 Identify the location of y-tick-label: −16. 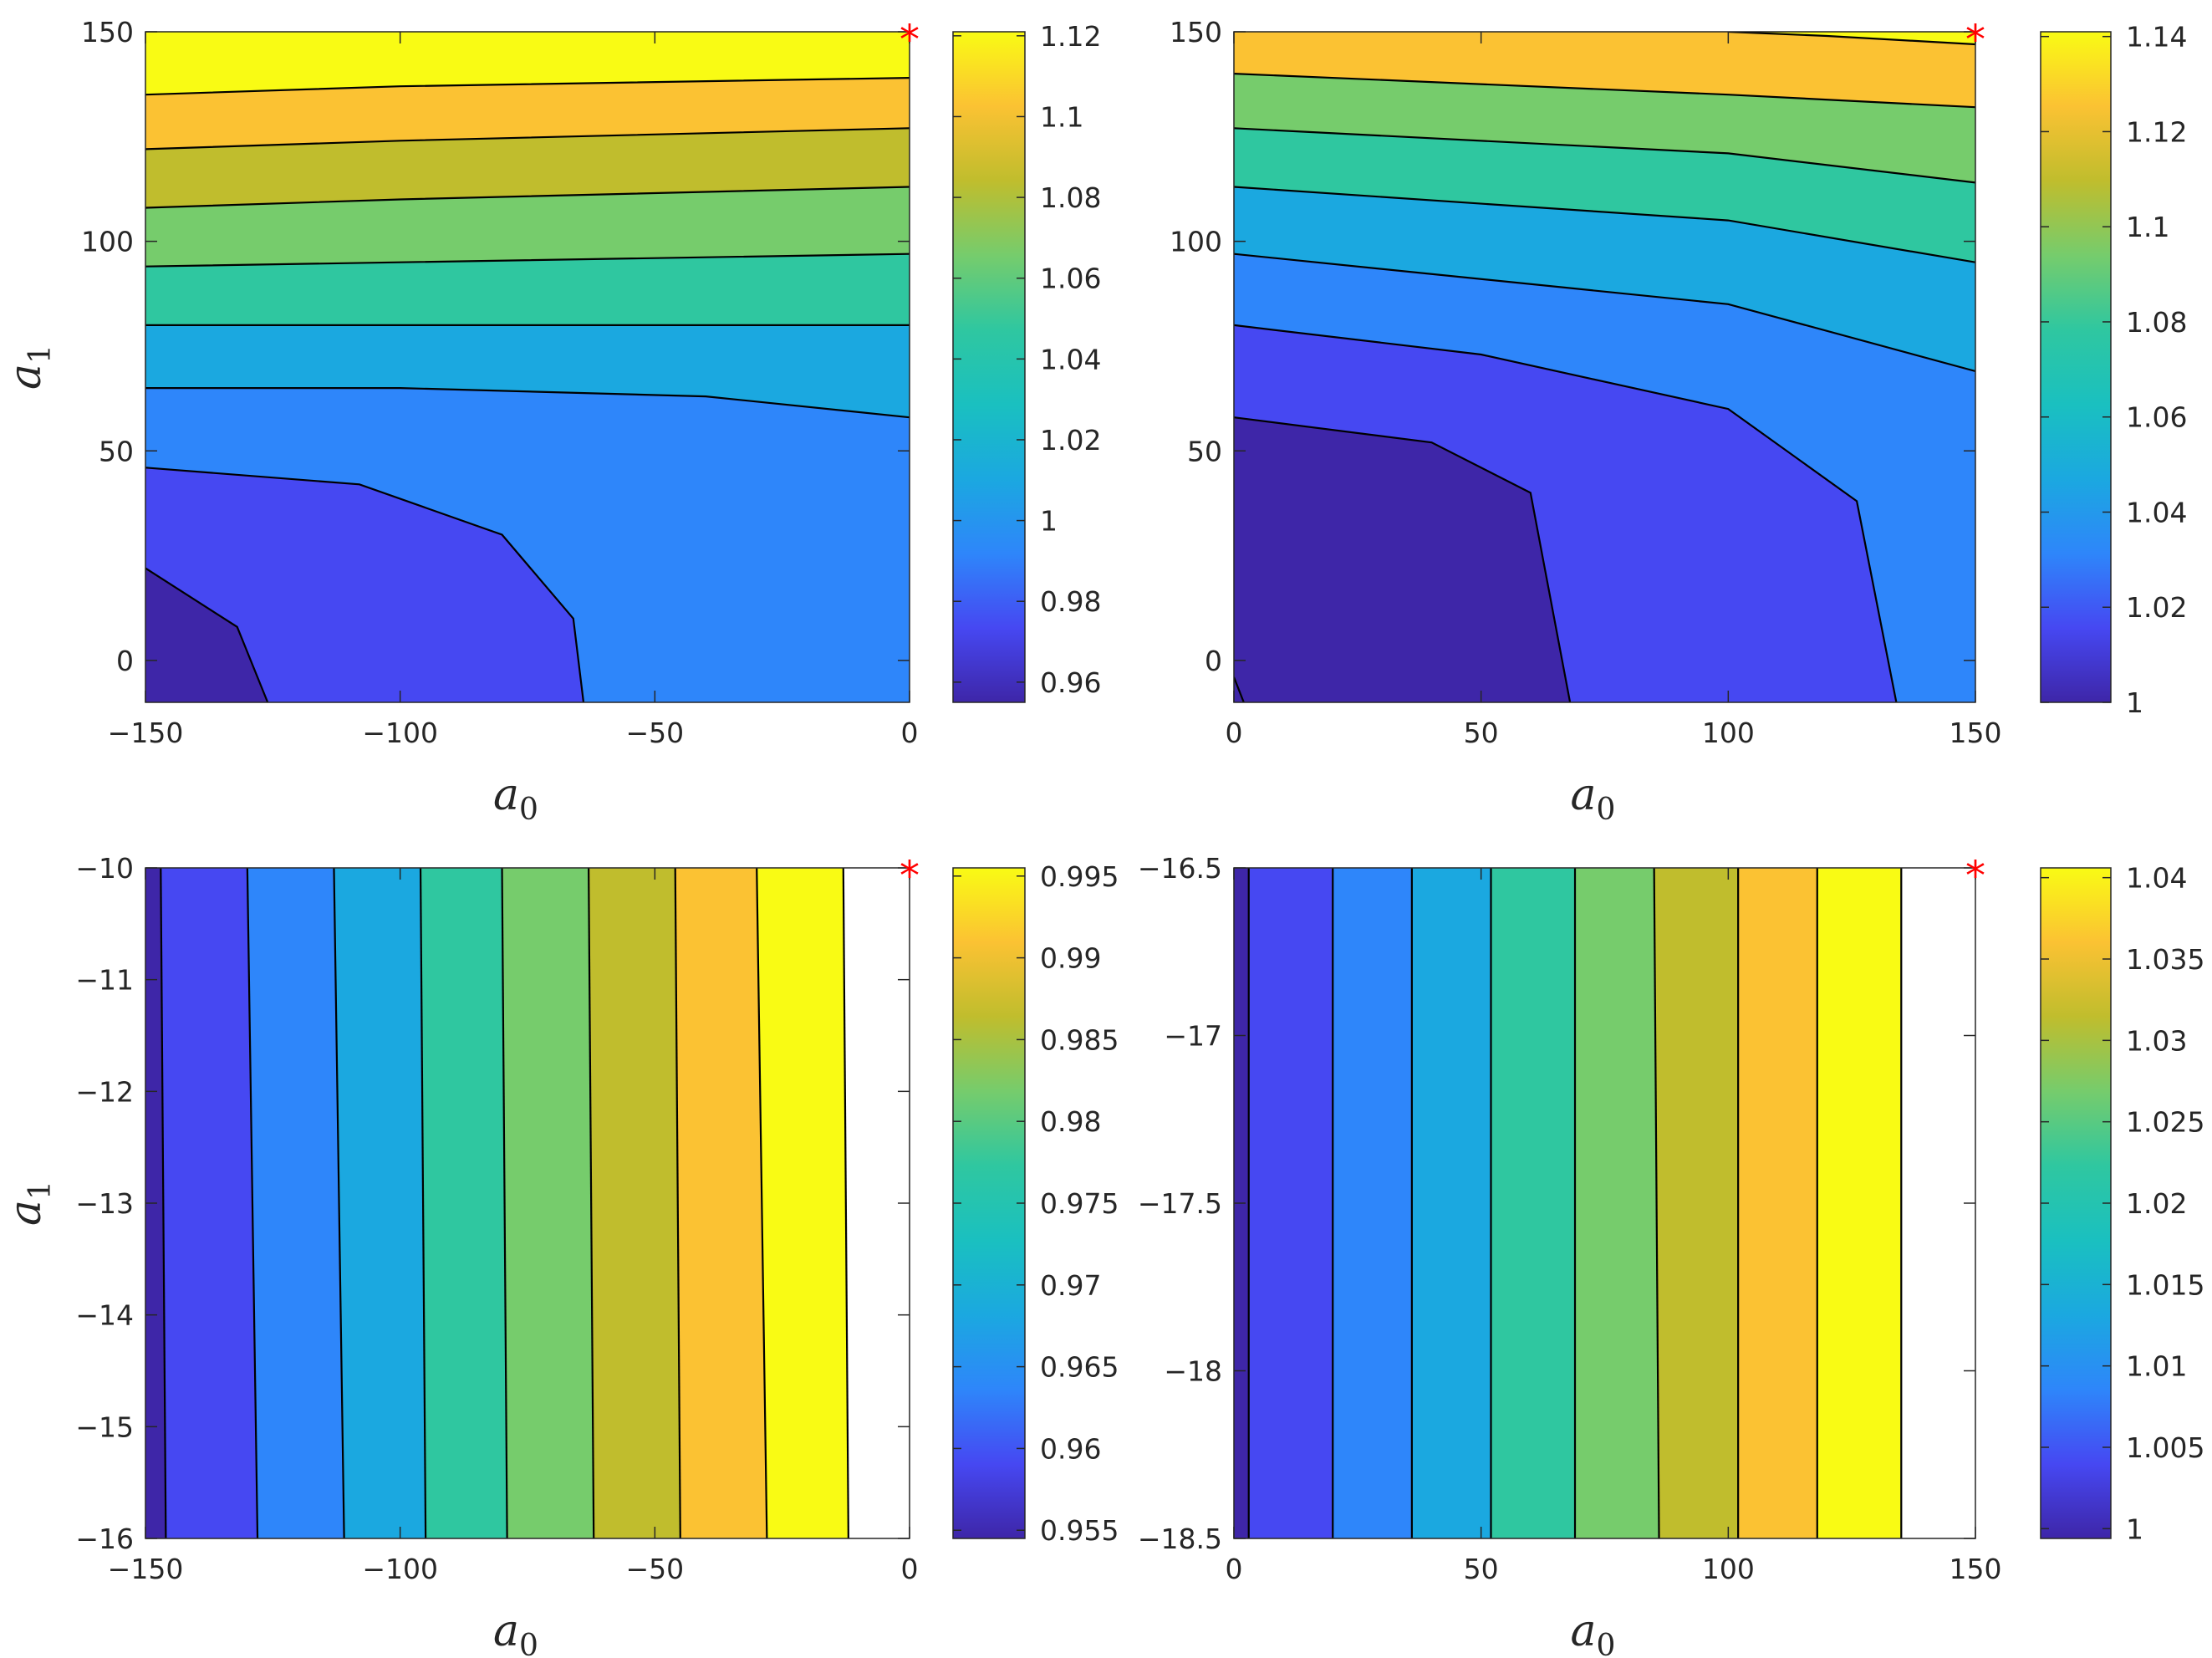
(104, 1539).